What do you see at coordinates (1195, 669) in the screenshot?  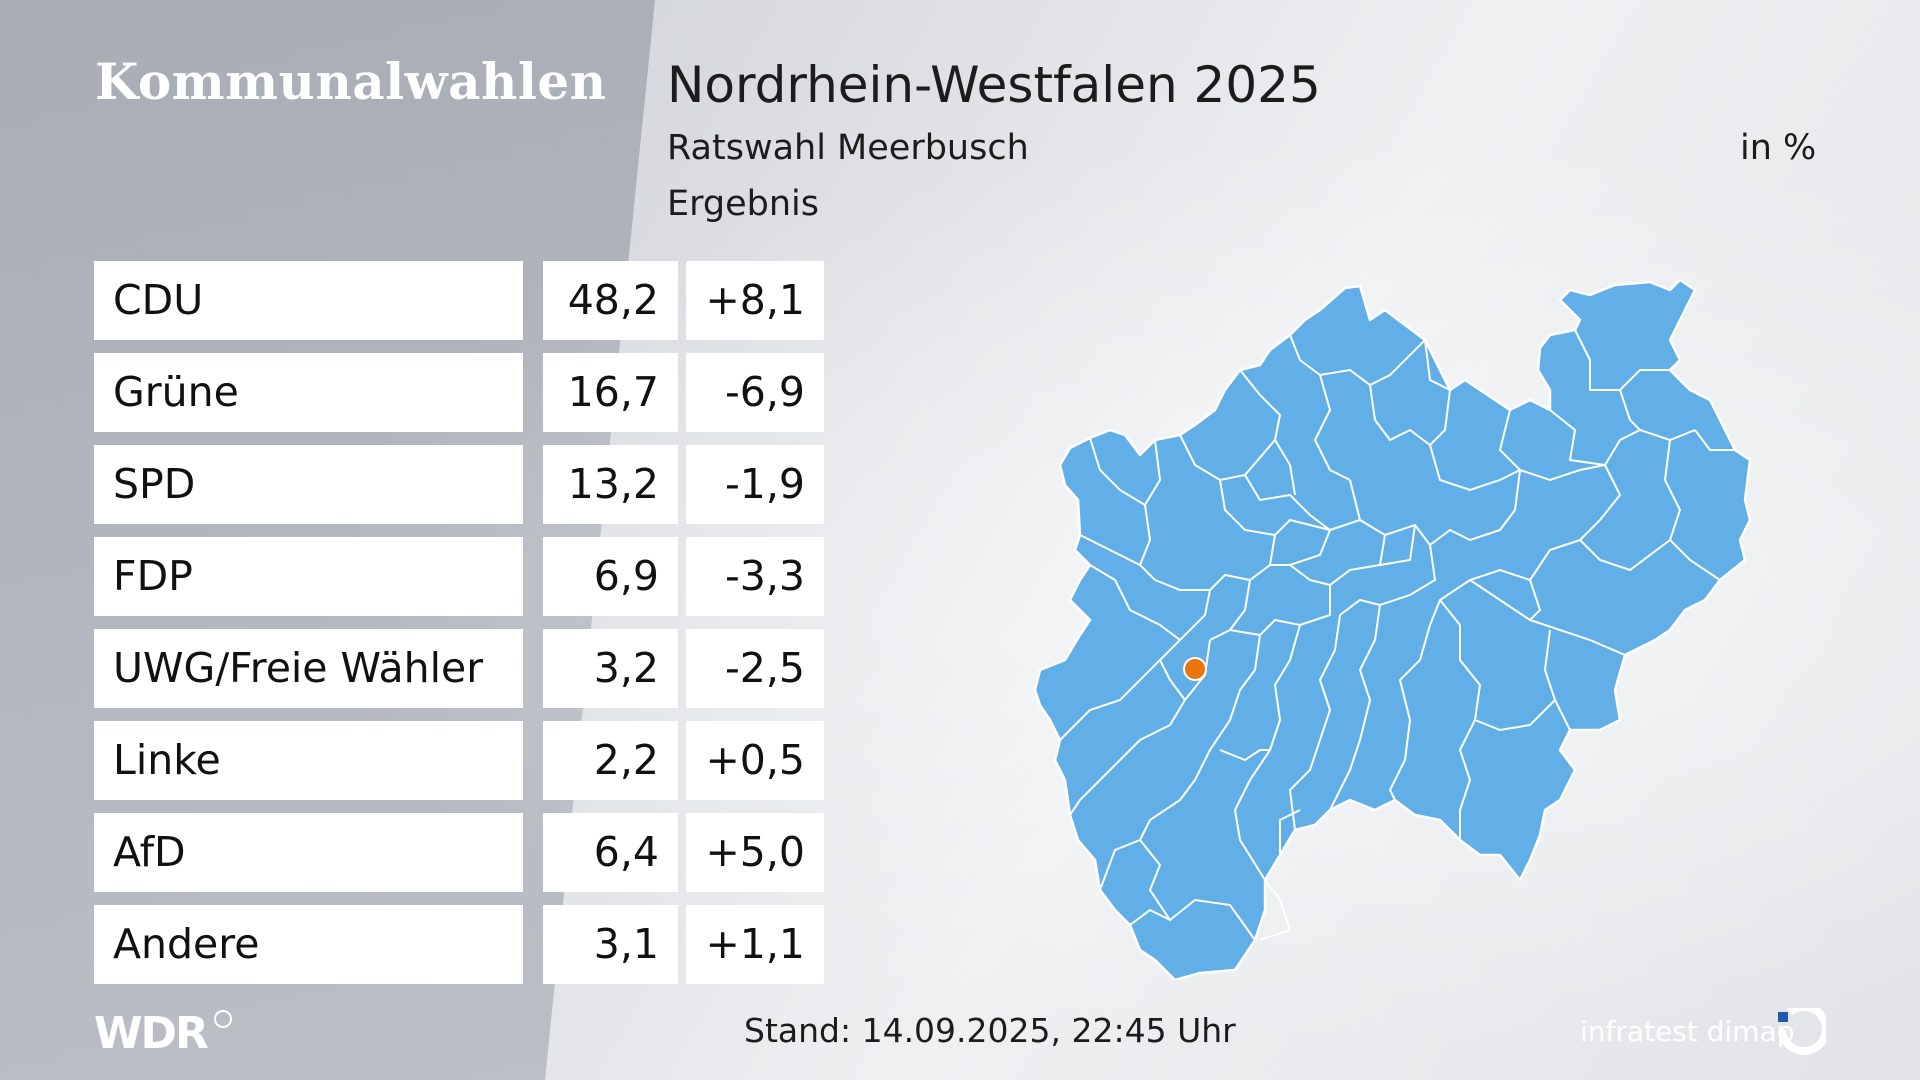 I see `meerbusch-marker` at bounding box center [1195, 669].